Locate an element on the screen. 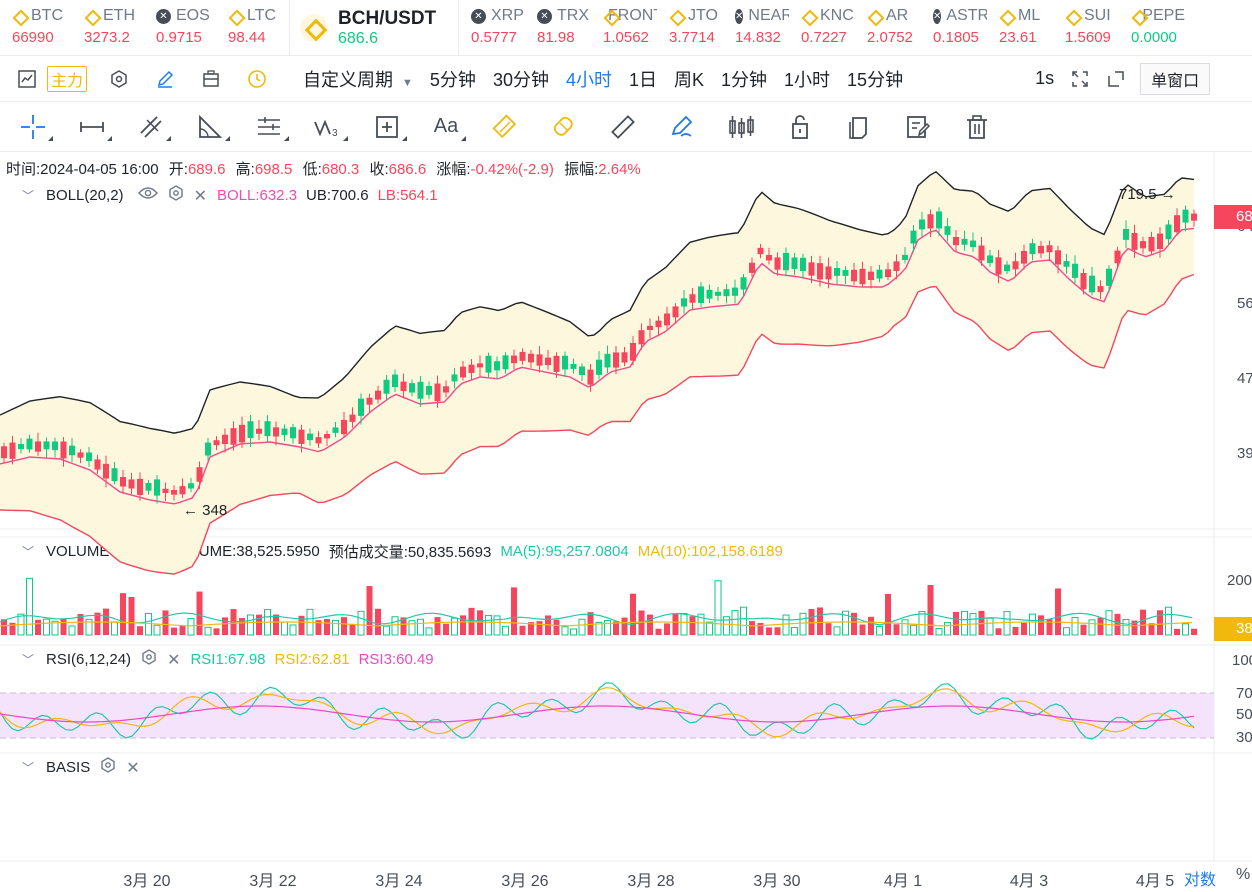 This screenshot has width=1252, height=892. magnet-icon is located at coordinates (564, 127).